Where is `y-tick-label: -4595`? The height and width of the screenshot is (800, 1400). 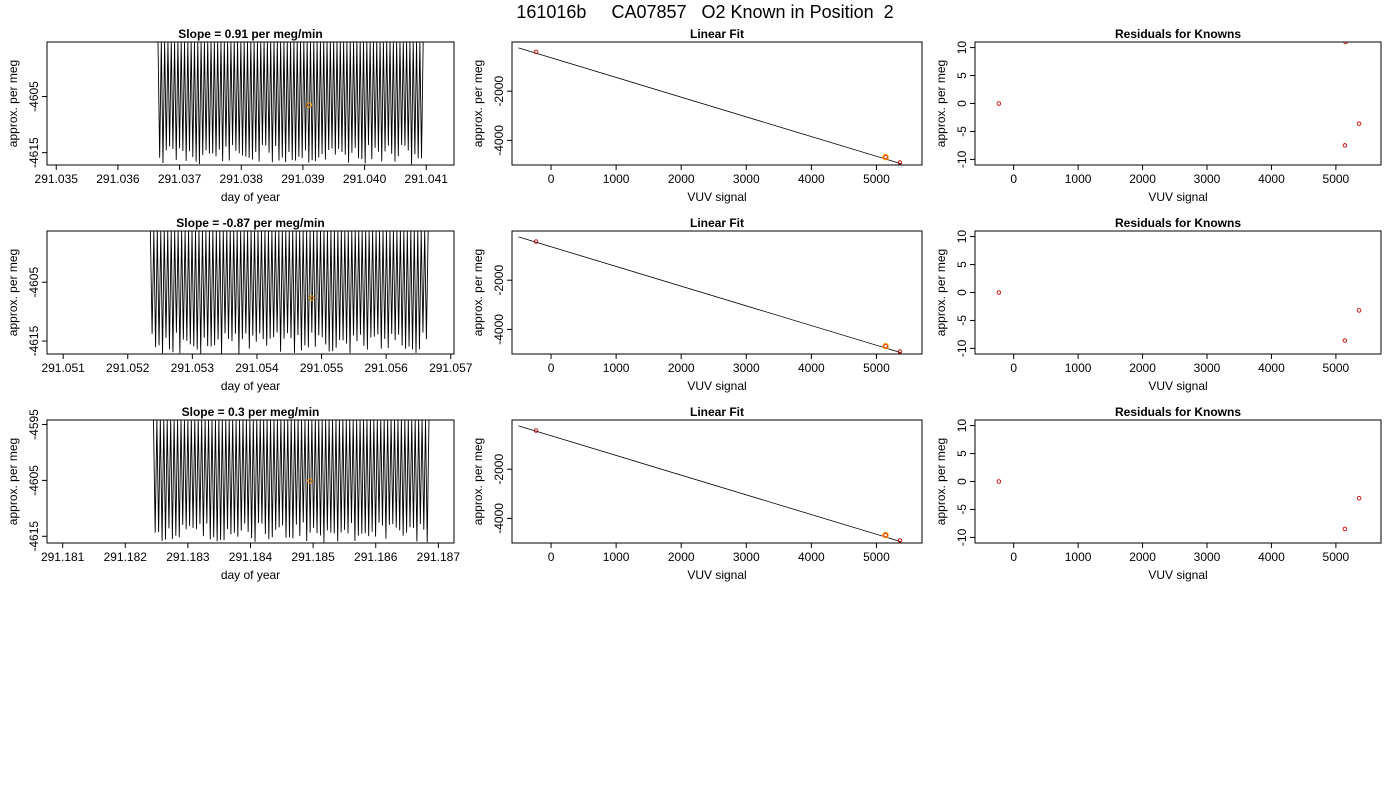
y-tick-label: -4595 is located at coordinates (34, 424).